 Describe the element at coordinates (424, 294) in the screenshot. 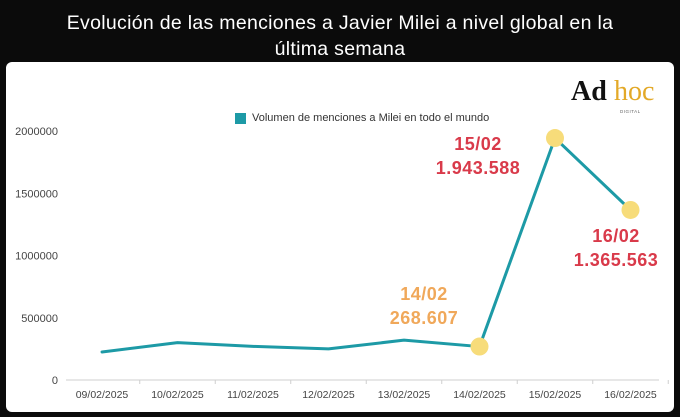

I see `annotation-14-02-date: 14/02` at that location.